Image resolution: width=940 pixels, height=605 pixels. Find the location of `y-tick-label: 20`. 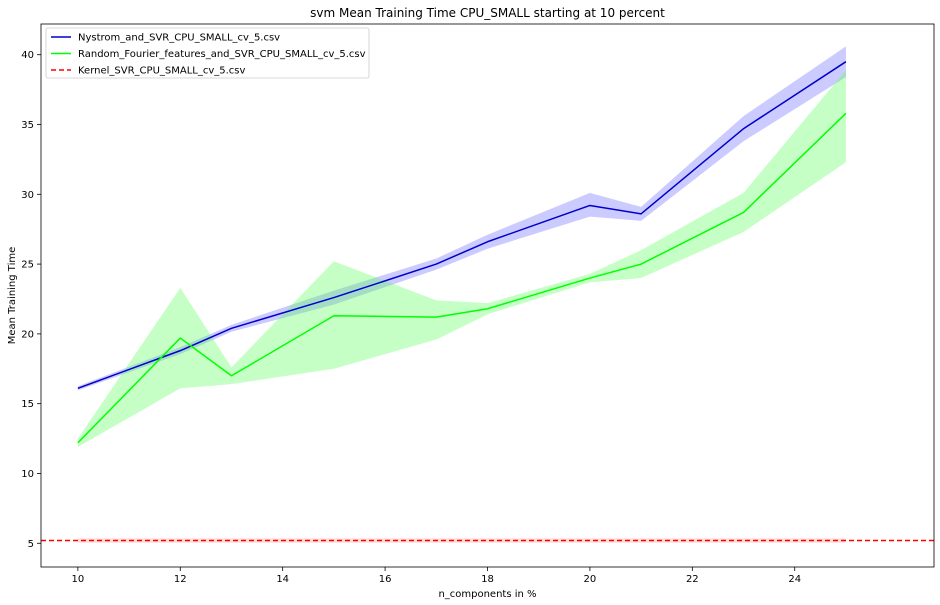

y-tick-label: 20 is located at coordinates (27, 334).